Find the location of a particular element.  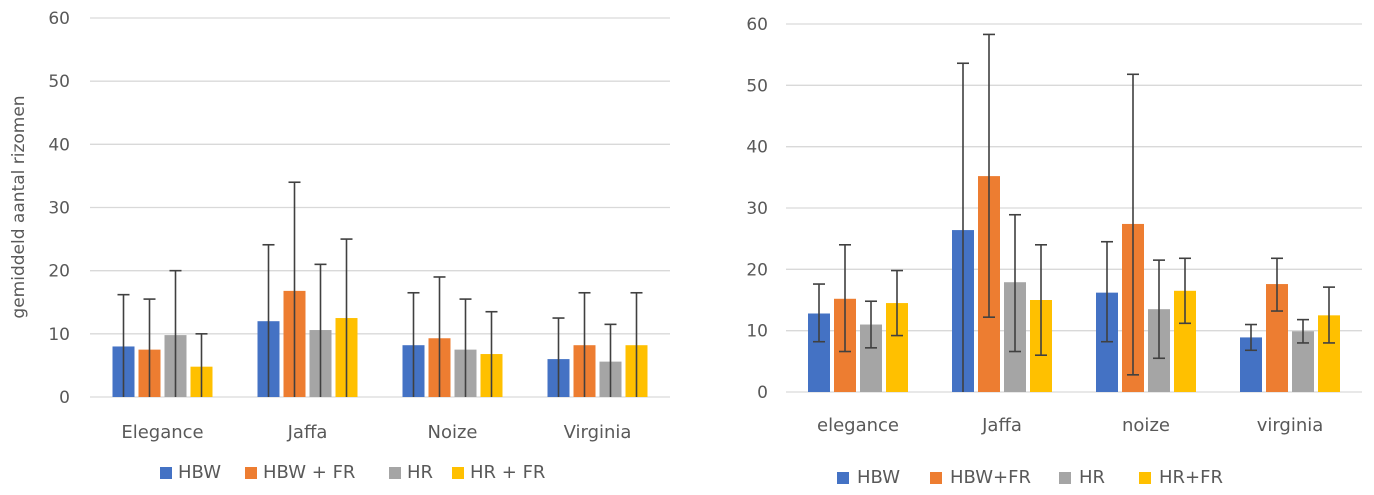

legend-label: HR+FR is located at coordinates (1191, 477).